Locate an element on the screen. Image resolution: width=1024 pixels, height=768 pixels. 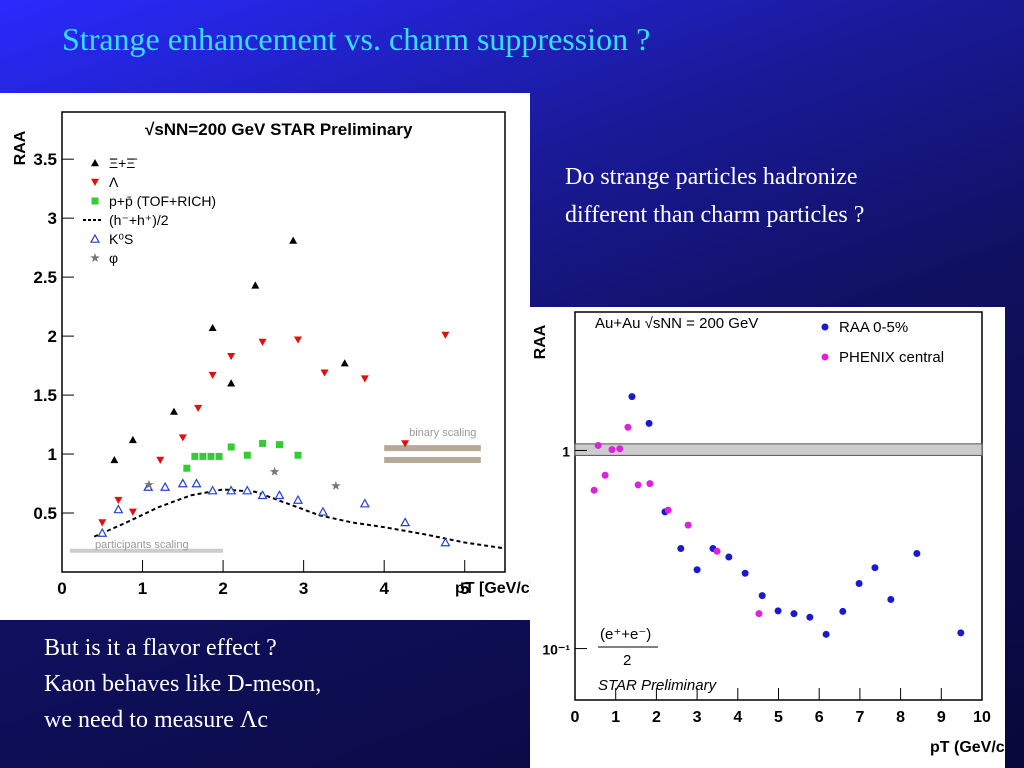
legend-label: Λ is located at coordinates (114, 182).